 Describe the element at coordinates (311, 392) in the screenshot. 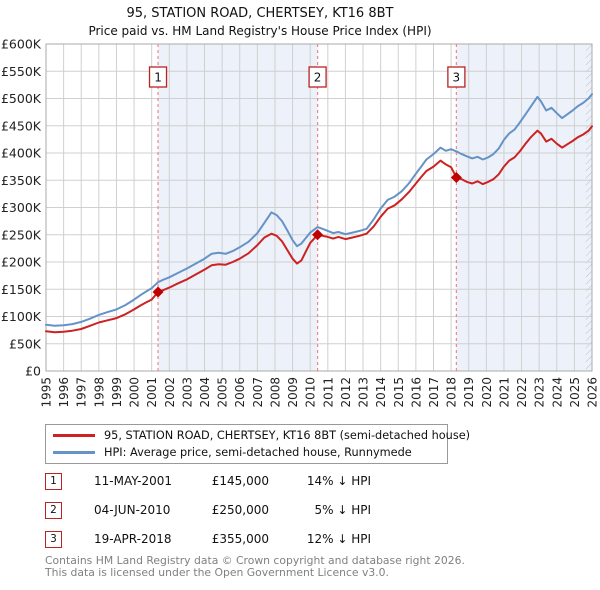

I see `x-tick-label: 2010` at that location.